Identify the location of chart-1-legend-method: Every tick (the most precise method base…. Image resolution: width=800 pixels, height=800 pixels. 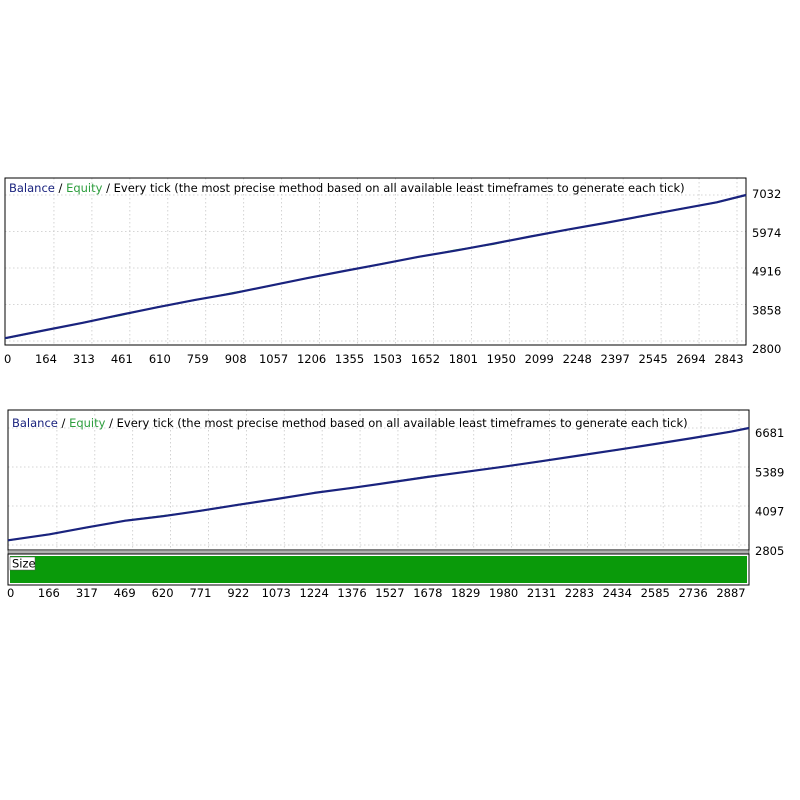
(399, 188).